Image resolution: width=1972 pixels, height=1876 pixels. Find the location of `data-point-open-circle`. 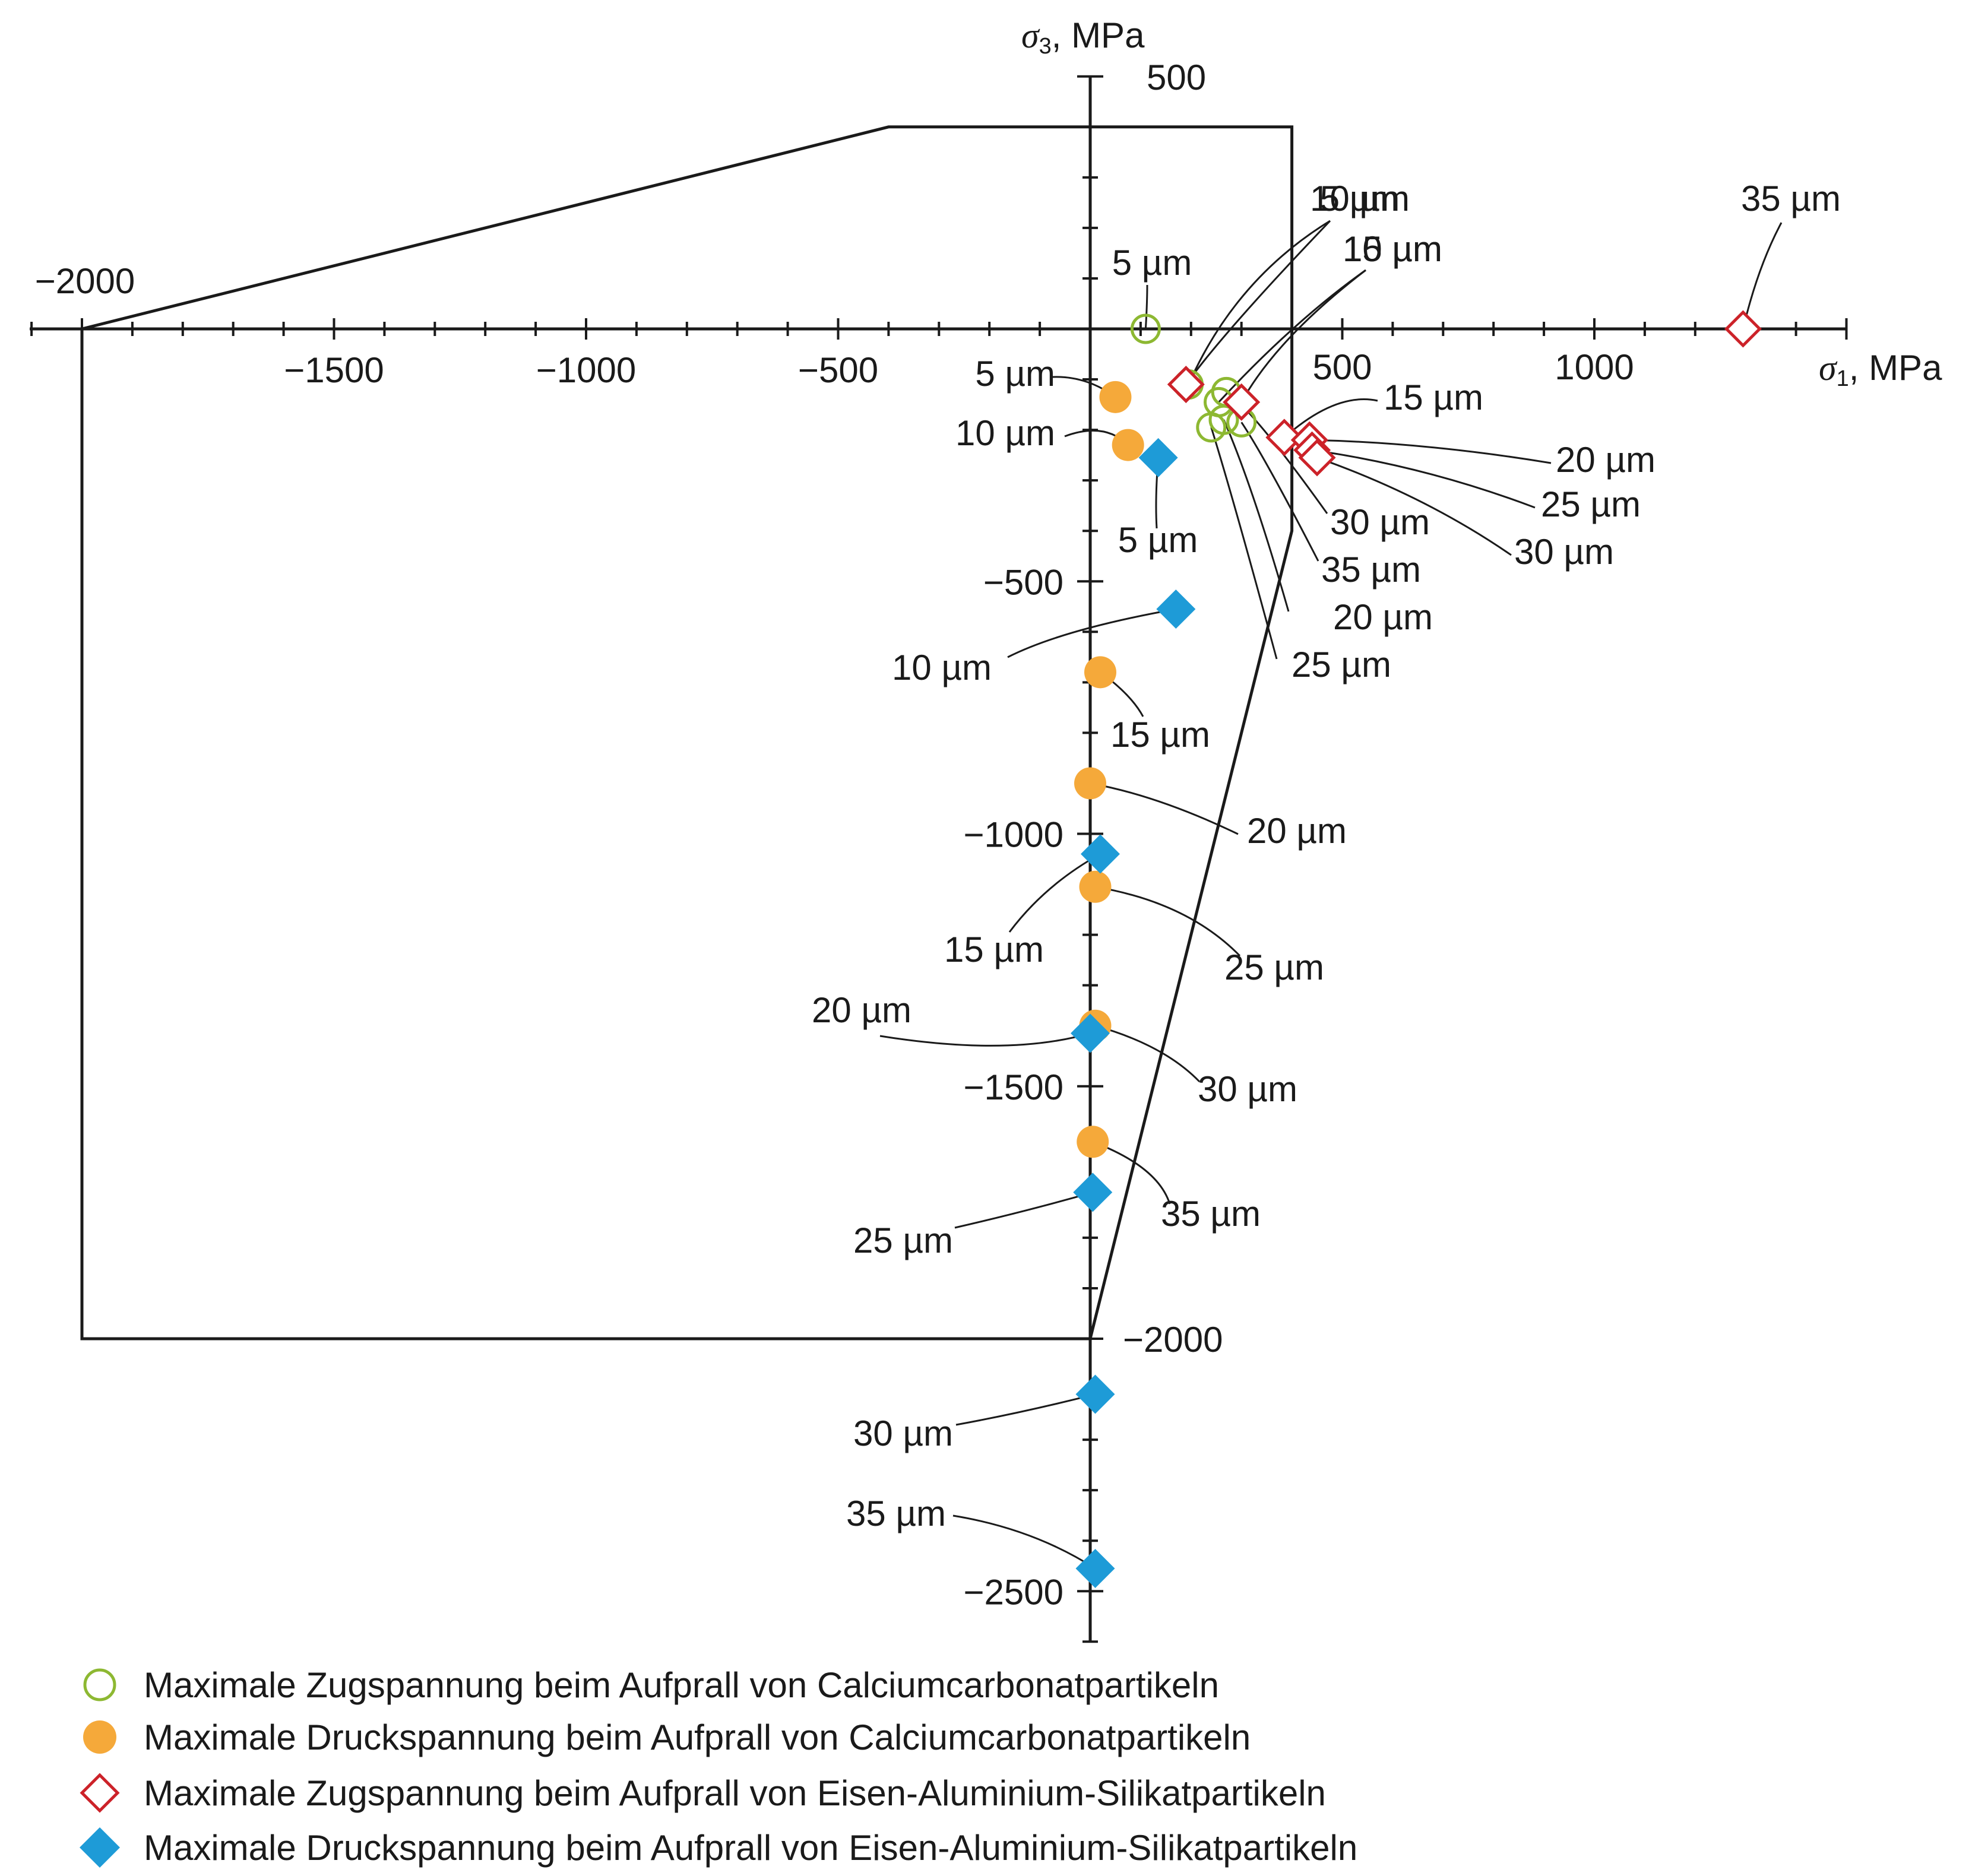

data-point-open-circle is located at coordinates (1211, 427).